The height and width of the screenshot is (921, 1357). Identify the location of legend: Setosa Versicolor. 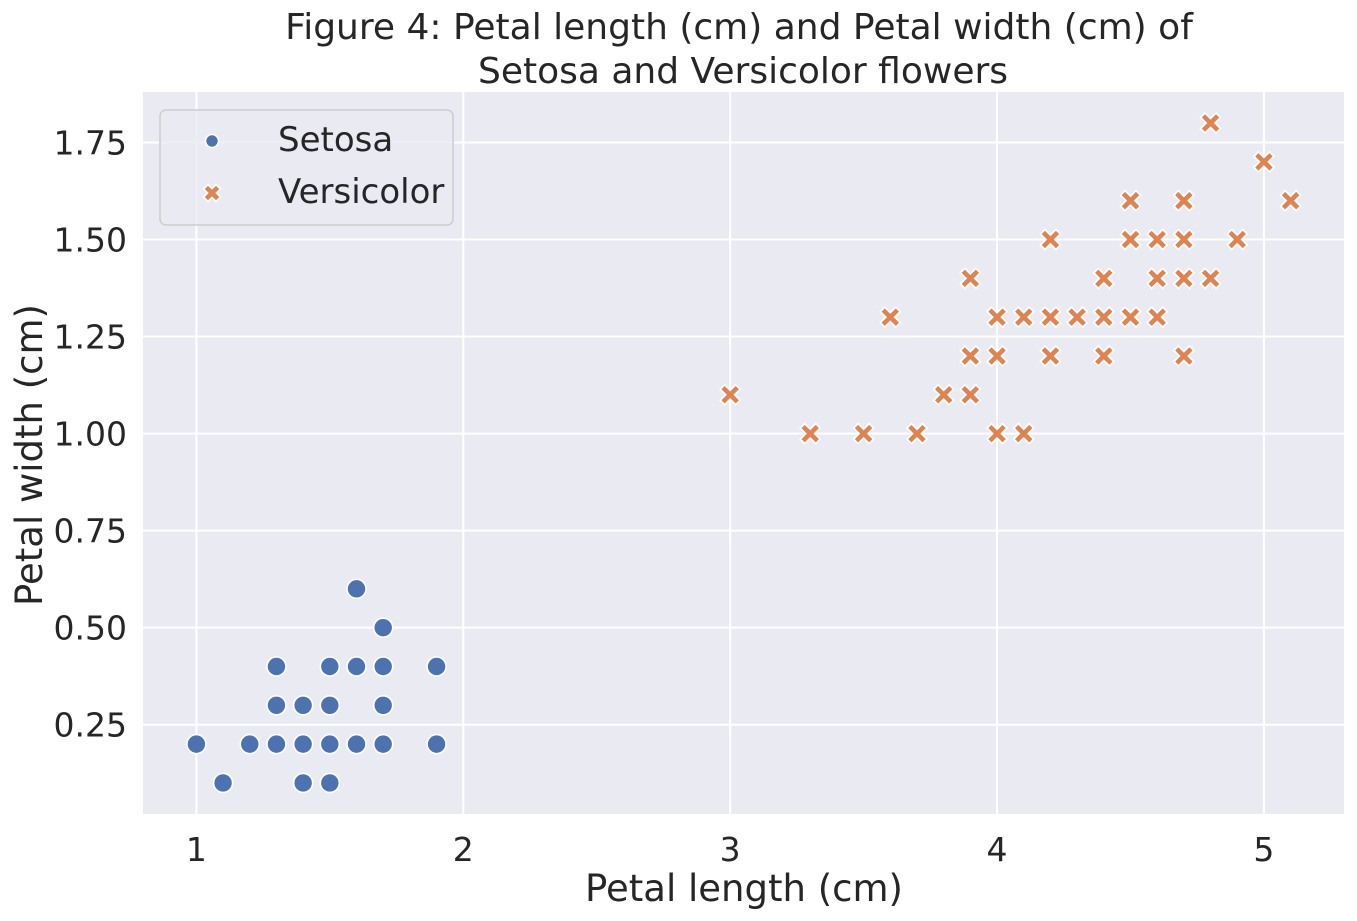
(306, 167).